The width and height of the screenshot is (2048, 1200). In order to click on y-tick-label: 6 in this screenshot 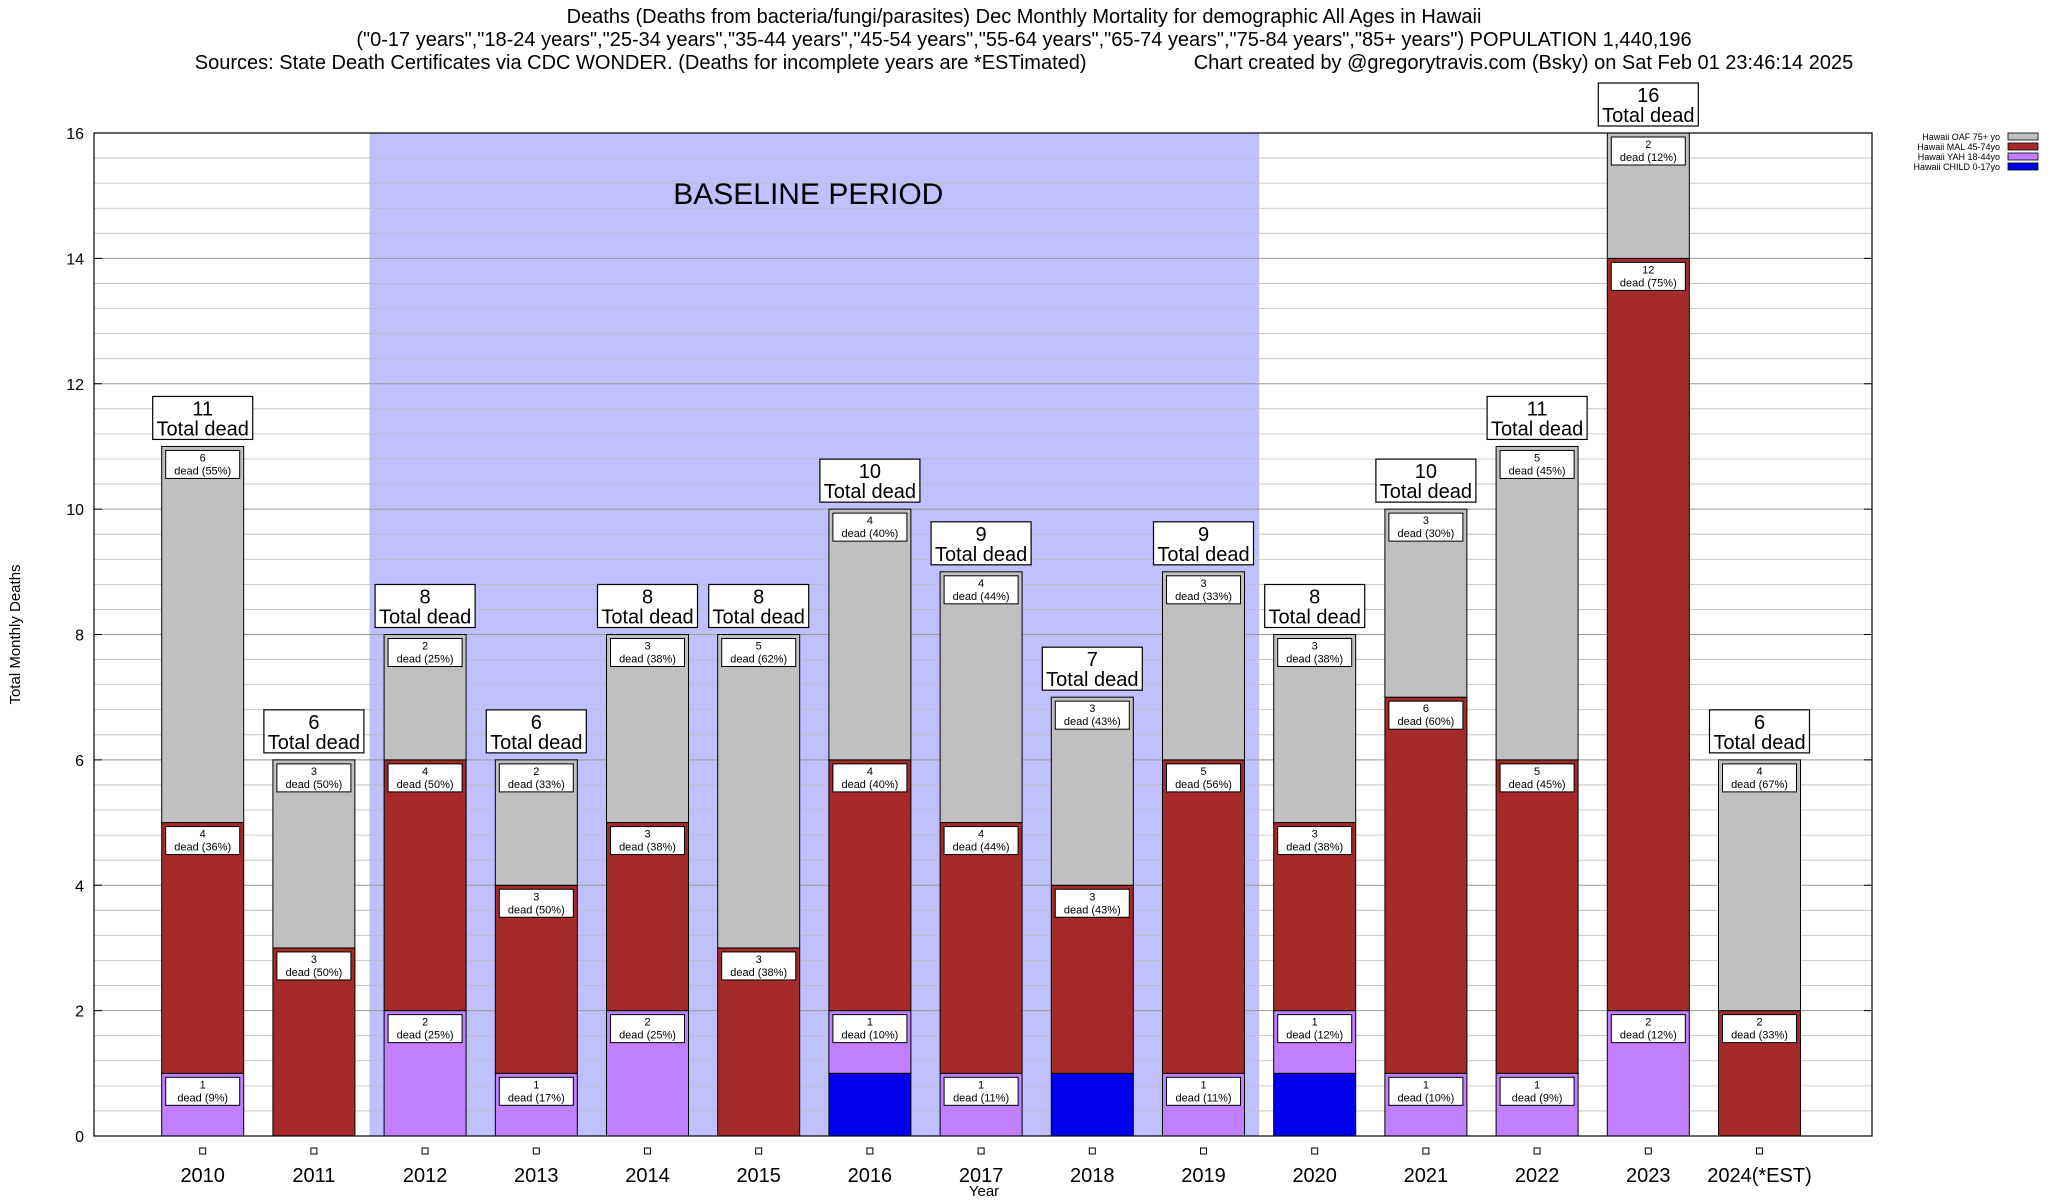, I will do `click(79, 761)`.